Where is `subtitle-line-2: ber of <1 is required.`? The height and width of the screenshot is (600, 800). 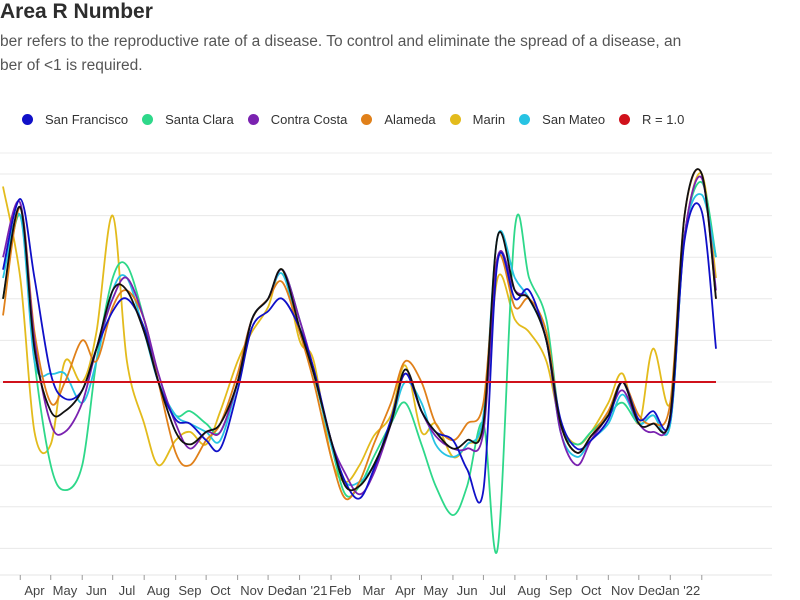
subtitle-line-2: ber of <1 is required. is located at coordinates (71, 65).